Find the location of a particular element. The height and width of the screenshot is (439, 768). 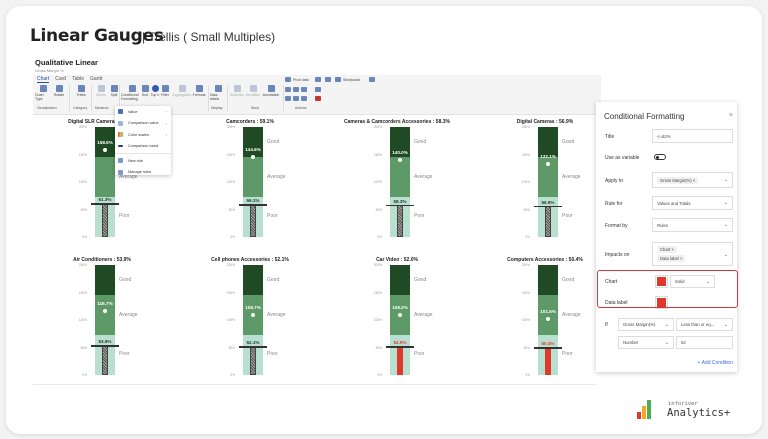

axis-tick: 150% is located at coordinates (525, 154).